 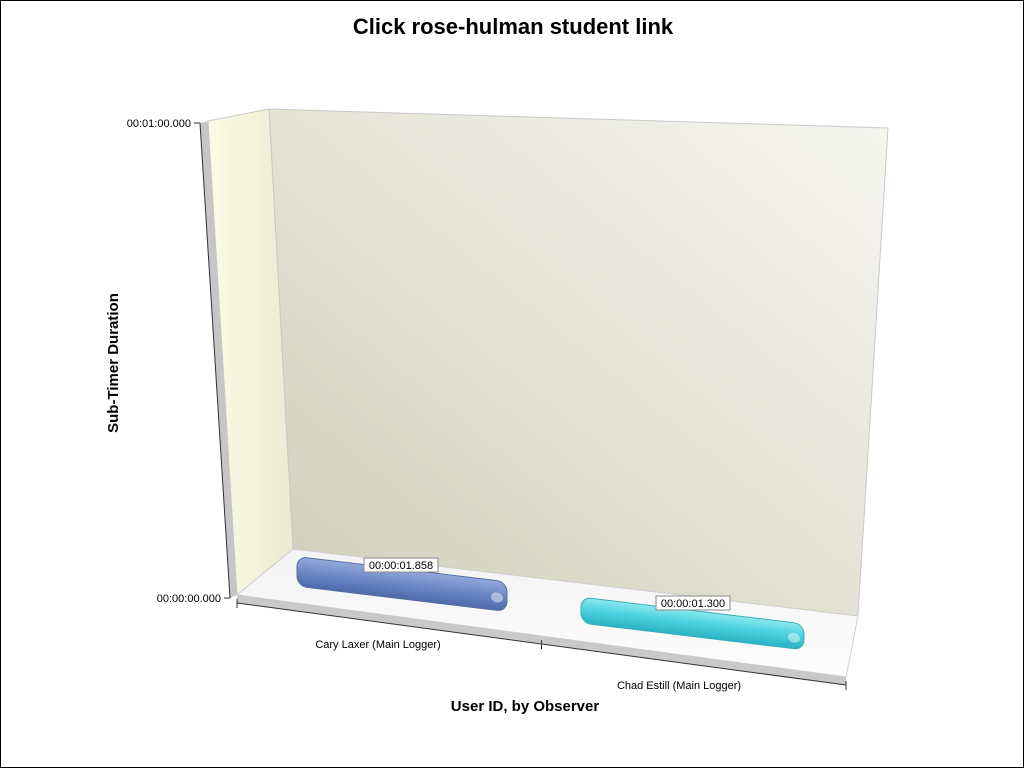 What do you see at coordinates (159, 124) in the screenshot?
I see `y-tick-label: 00:01:00.000` at bounding box center [159, 124].